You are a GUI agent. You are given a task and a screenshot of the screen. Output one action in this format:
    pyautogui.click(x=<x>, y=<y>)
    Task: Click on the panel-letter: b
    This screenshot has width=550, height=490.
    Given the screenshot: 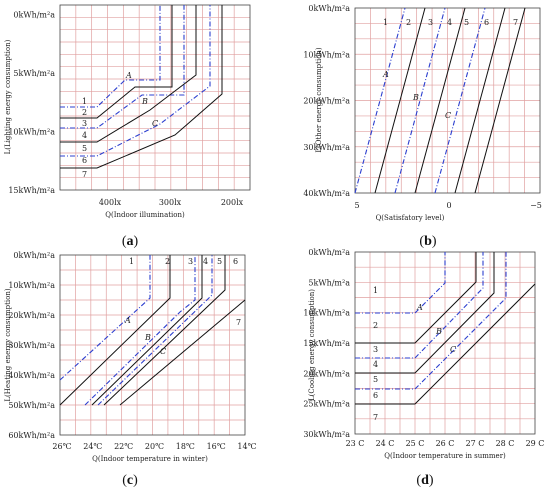 What is the action you would take?
    pyautogui.click(x=428, y=241)
    